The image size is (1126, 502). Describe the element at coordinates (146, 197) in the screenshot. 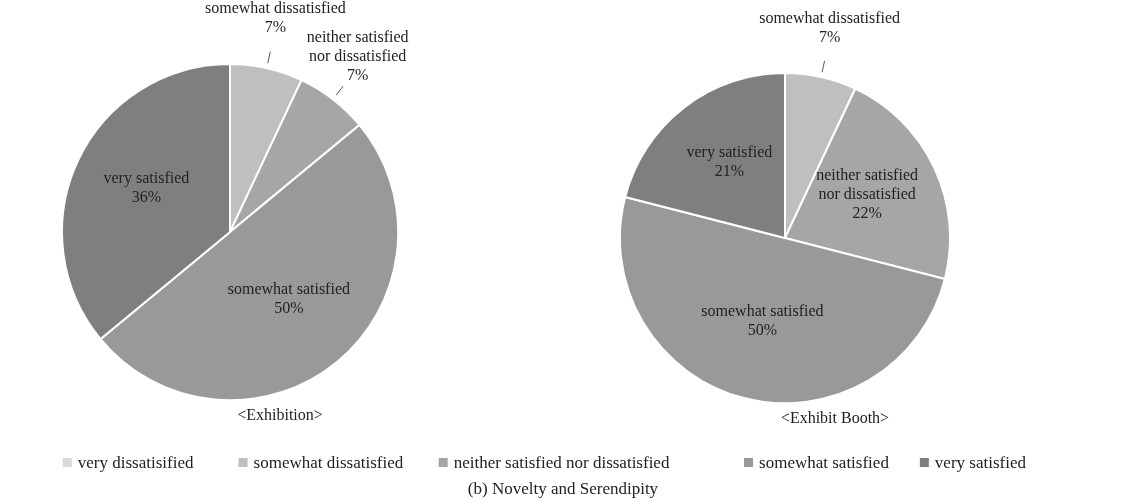

I see `data-label: 36%` at that location.